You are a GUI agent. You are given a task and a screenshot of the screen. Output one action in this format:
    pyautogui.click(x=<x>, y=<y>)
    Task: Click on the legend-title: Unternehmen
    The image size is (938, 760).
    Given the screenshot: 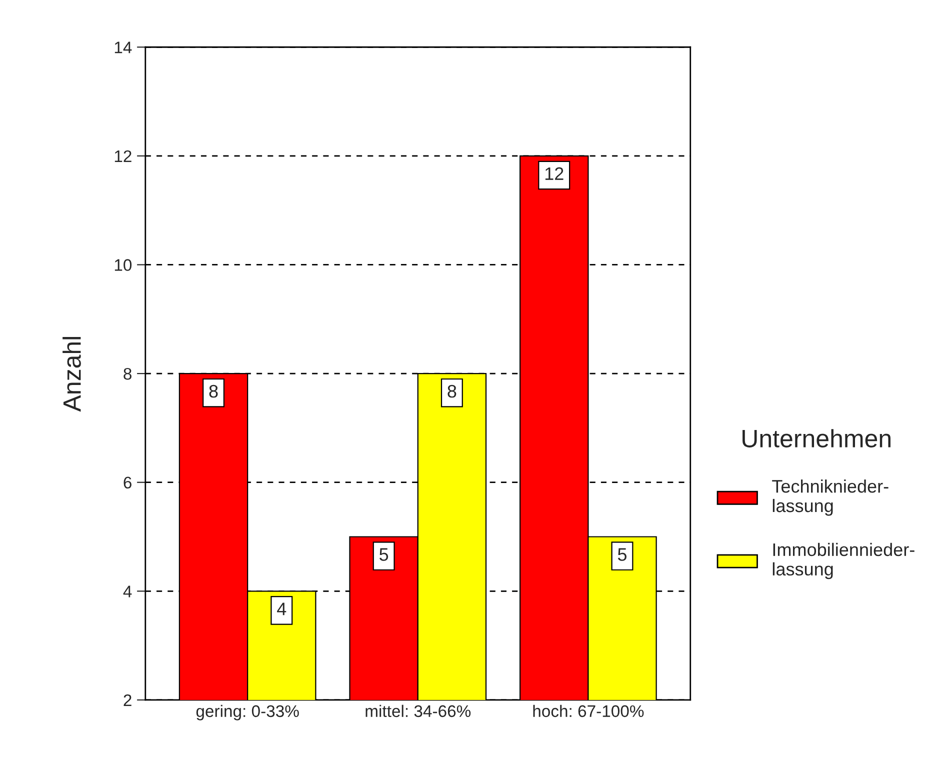 What is the action you would take?
    pyautogui.click(x=816, y=438)
    